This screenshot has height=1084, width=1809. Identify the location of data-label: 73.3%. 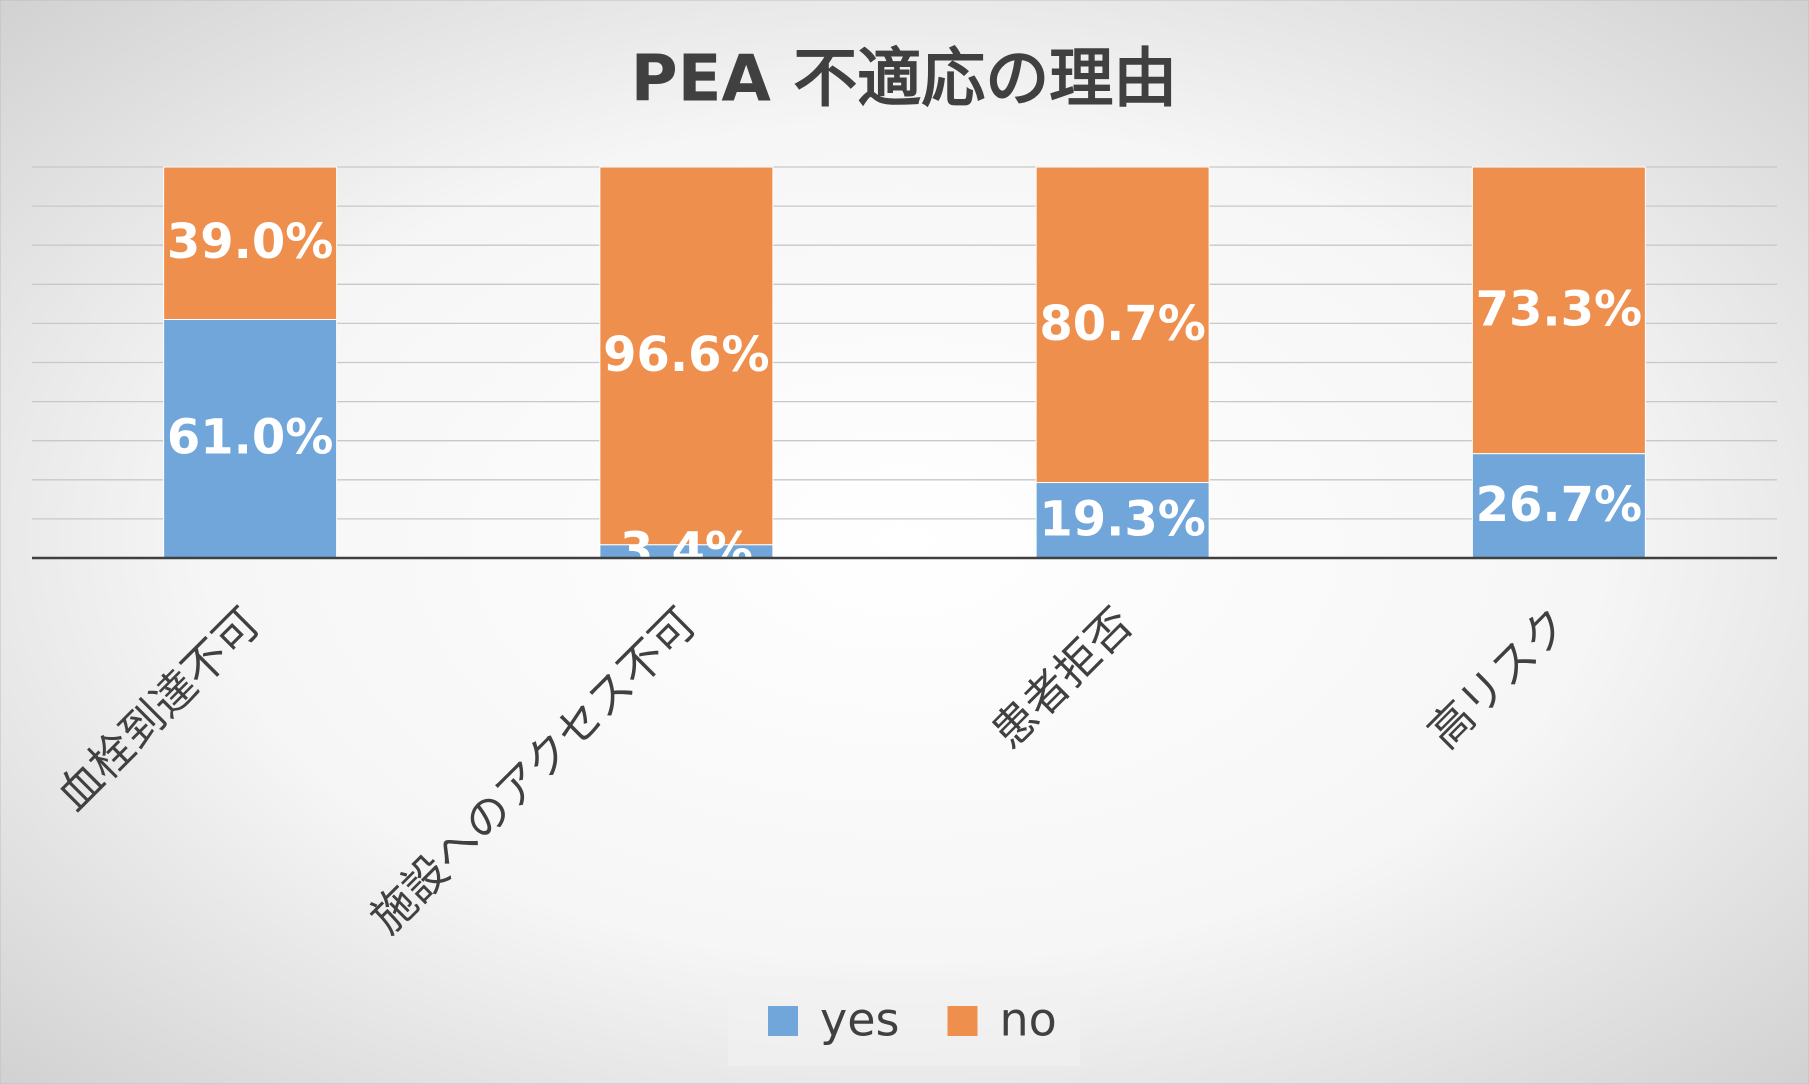
(1559, 309).